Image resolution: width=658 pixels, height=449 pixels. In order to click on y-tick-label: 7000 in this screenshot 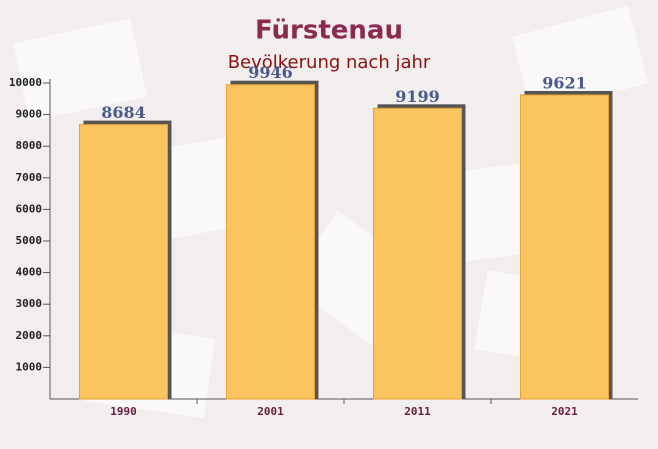, I will do `click(29, 177)`.